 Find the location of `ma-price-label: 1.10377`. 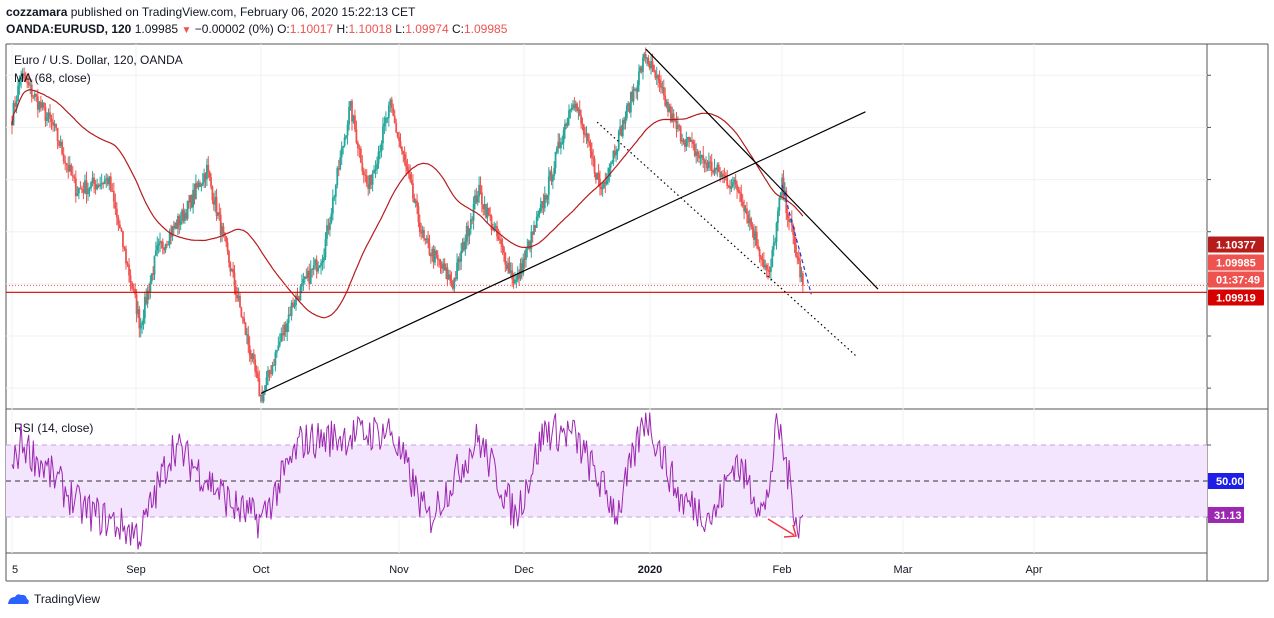

ma-price-label: 1.10377 is located at coordinates (1236, 246).